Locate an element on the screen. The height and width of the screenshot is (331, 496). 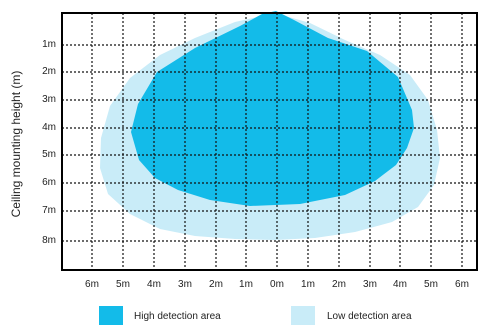
y-axis-tick-label: 1m is located at coordinates (49, 44).